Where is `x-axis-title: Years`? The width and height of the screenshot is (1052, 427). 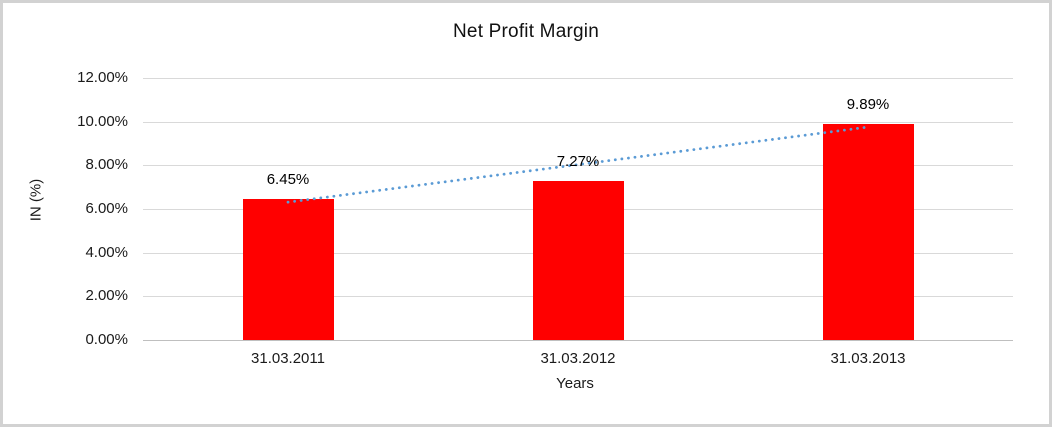 x-axis-title: Years is located at coordinates (575, 383).